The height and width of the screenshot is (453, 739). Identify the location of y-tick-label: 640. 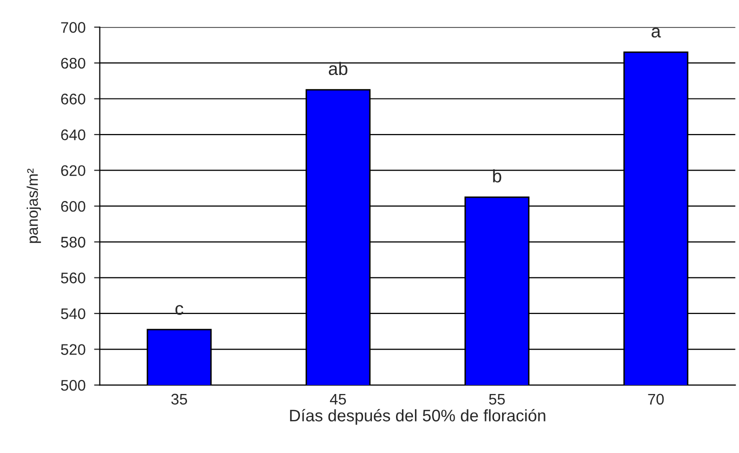
(73, 134).